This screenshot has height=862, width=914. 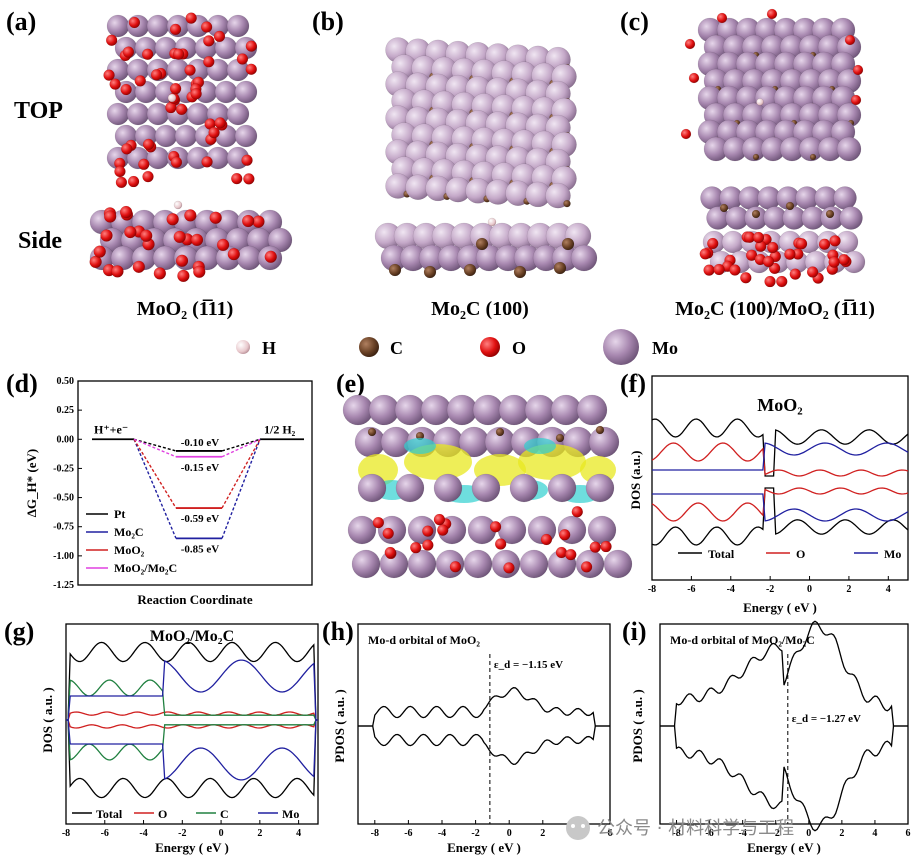 I want to click on x-axis-label: Energy ( eV ), so click(x=192, y=847).